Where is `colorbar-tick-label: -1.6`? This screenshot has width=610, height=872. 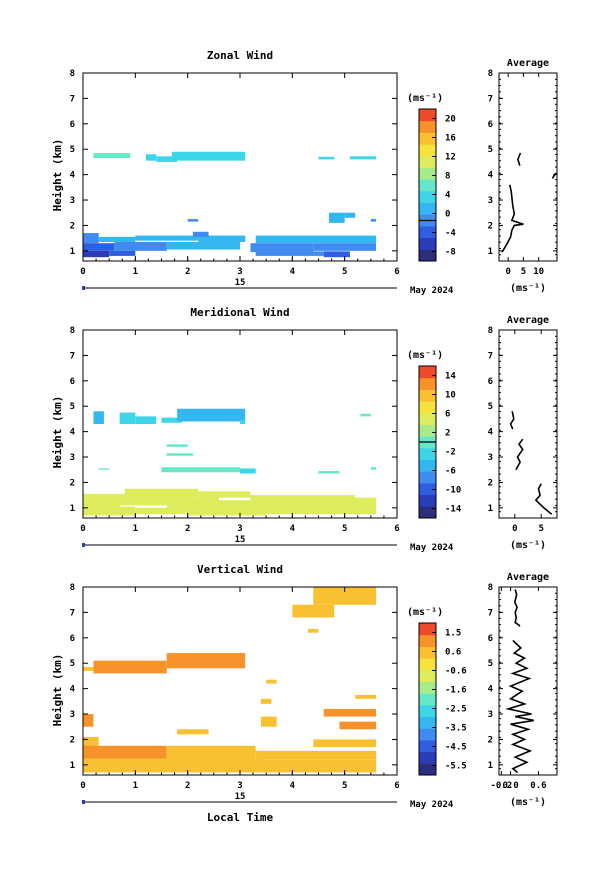 colorbar-tick-label: -1.6 is located at coordinates (456, 691).